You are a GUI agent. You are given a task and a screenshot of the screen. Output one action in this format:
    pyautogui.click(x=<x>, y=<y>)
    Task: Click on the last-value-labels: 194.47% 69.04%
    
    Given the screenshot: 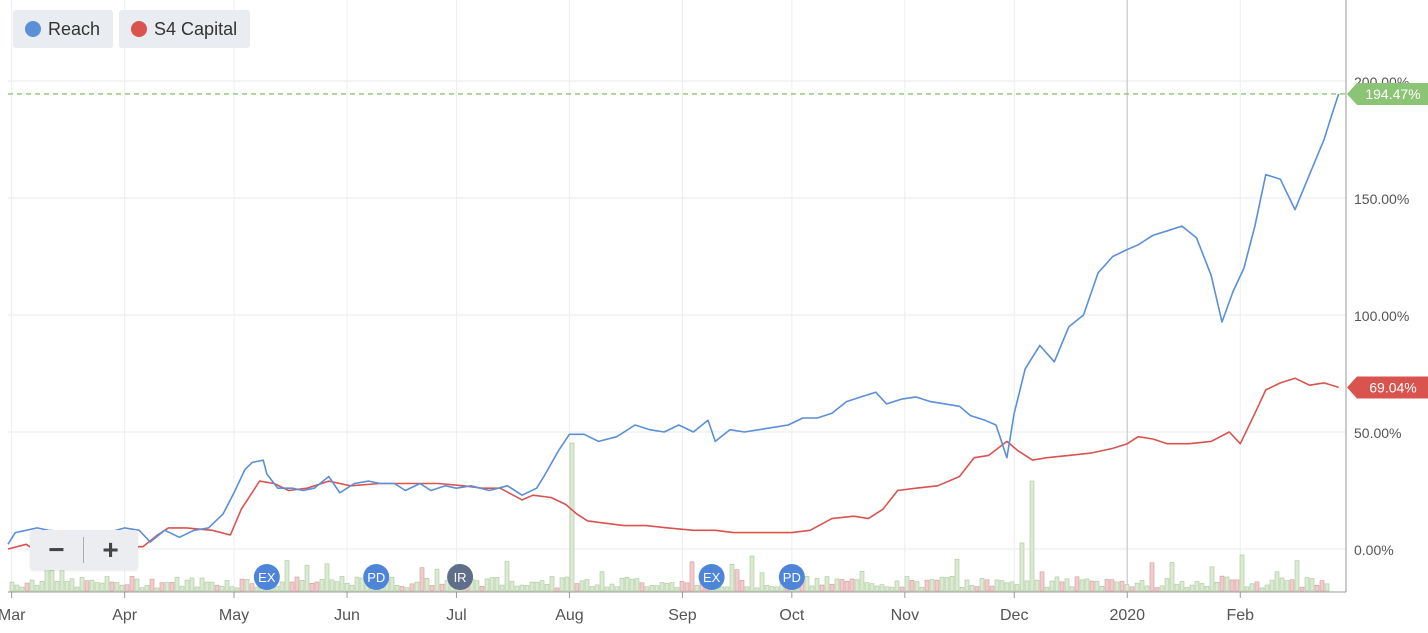 What is the action you would take?
    pyautogui.click(x=1387, y=240)
    